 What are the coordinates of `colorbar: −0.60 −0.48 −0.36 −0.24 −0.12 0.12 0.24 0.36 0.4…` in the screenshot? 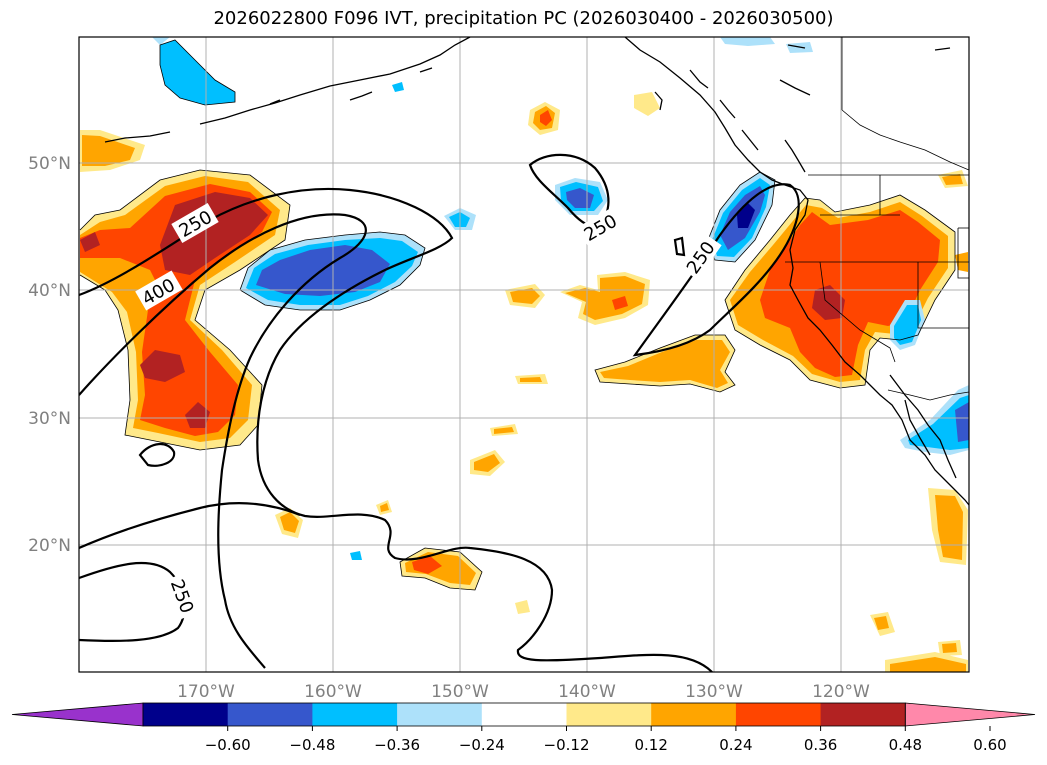 It's located at (523, 728).